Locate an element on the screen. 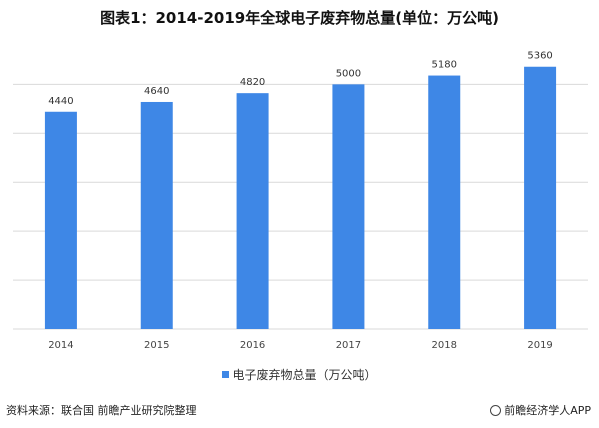 This screenshot has height=428, width=599. chart-title: 图表1：2014-2019年全球电子废弃物总量(单位：万公吨) is located at coordinates (299, 18).